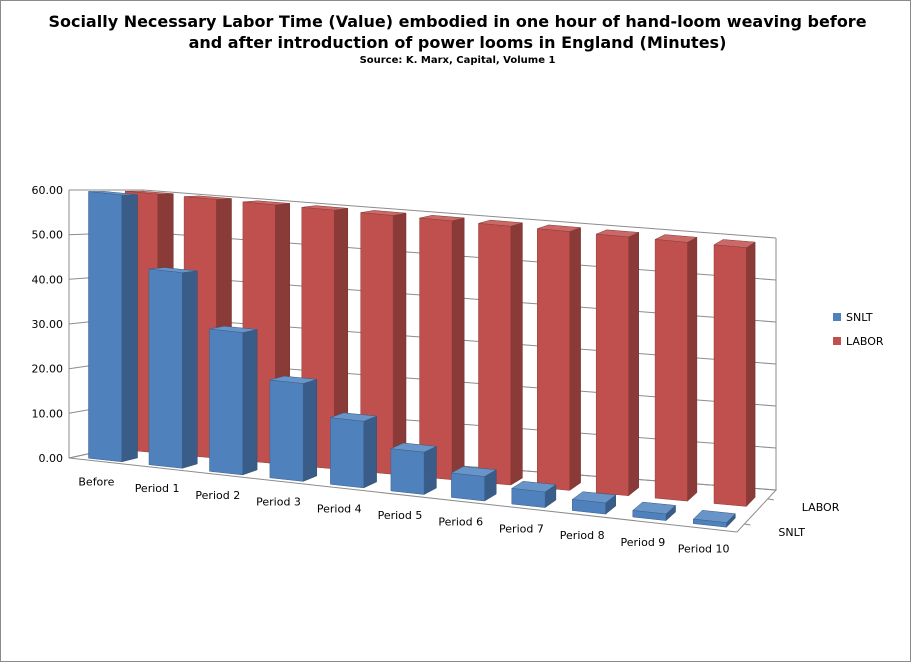 The image size is (913, 664). What do you see at coordinates (339, 508) in the screenshot?
I see `x-tick-label: Period 4` at bounding box center [339, 508].